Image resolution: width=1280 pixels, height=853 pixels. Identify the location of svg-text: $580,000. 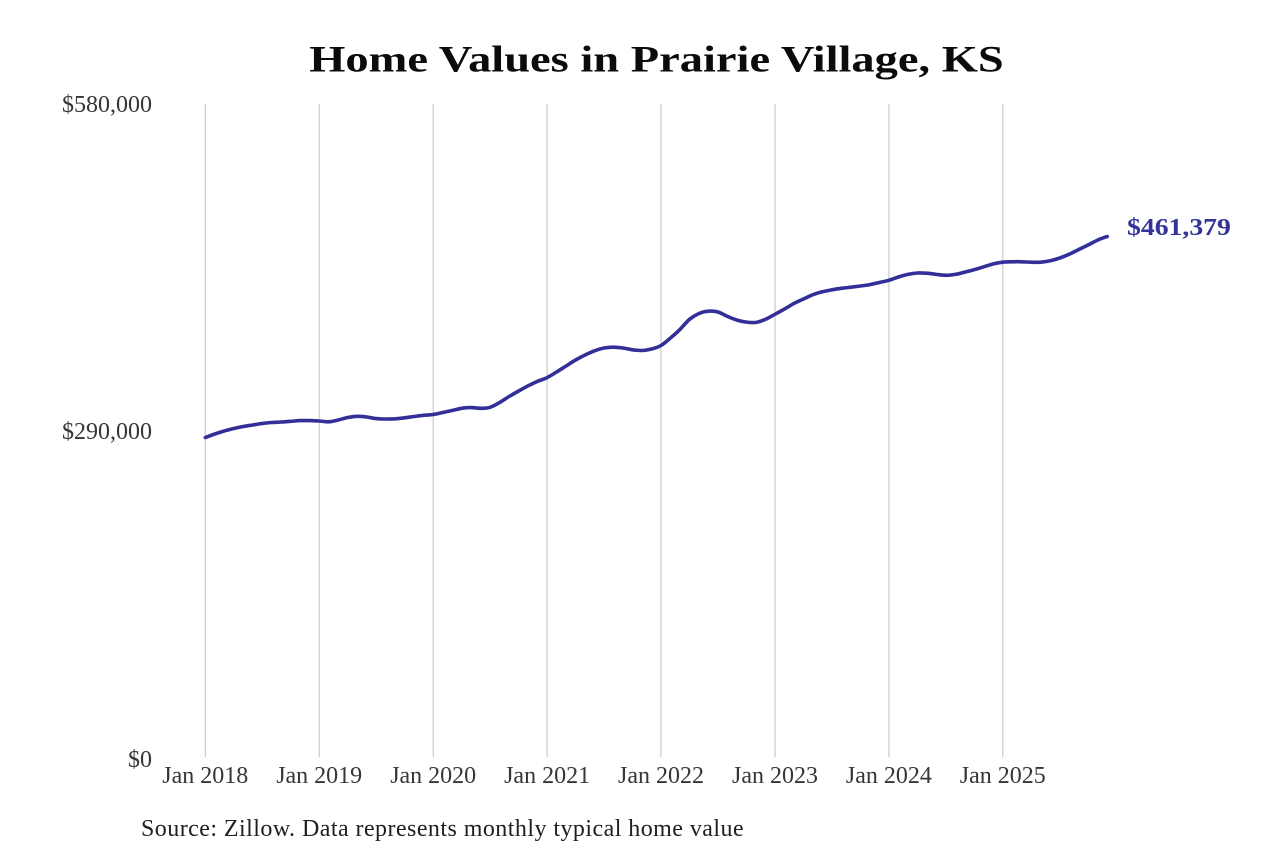
(107, 105).